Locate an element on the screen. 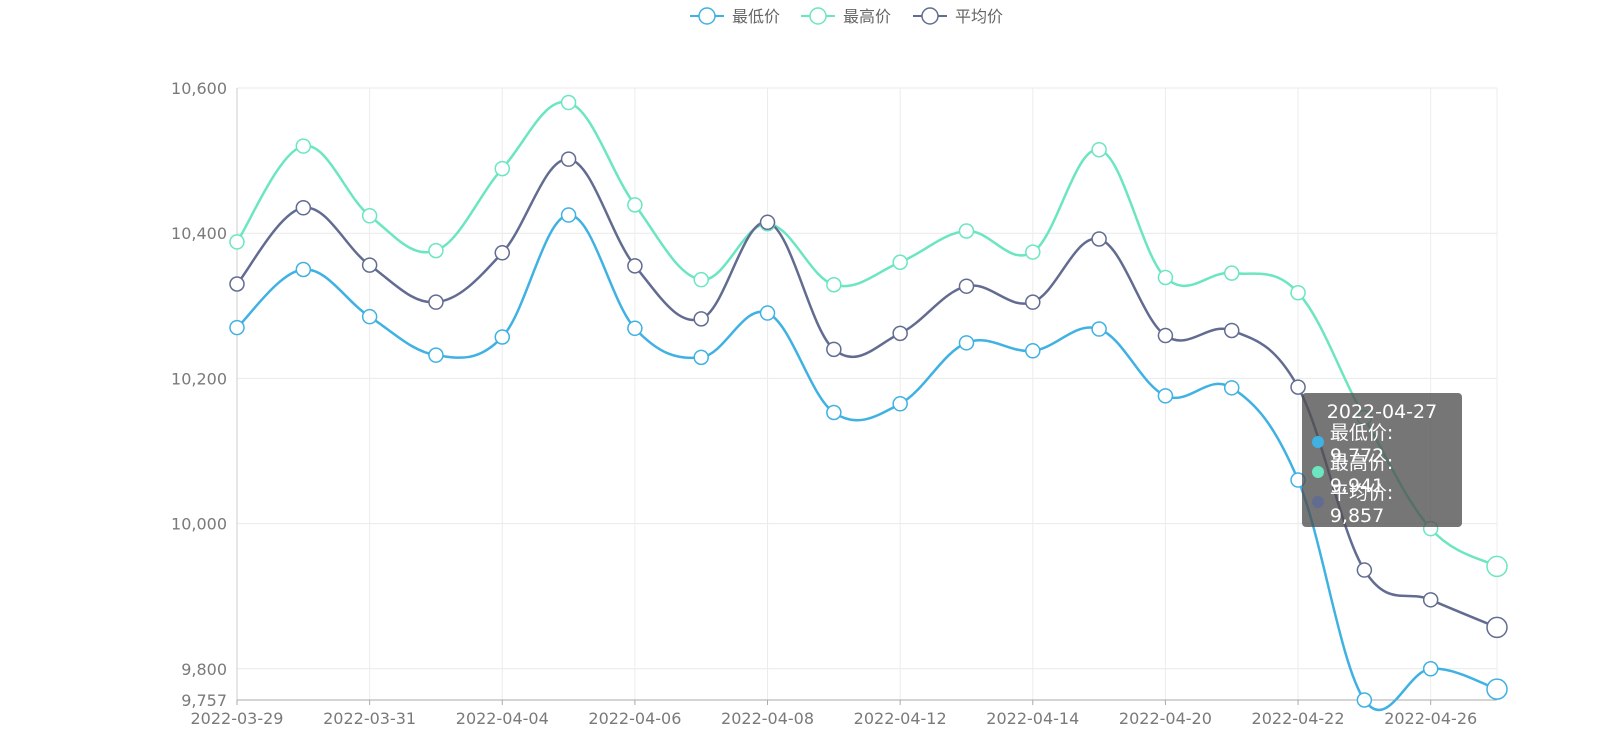 The height and width of the screenshot is (754, 1613). y-tick-label: 10,600 is located at coordinates (199, 88).